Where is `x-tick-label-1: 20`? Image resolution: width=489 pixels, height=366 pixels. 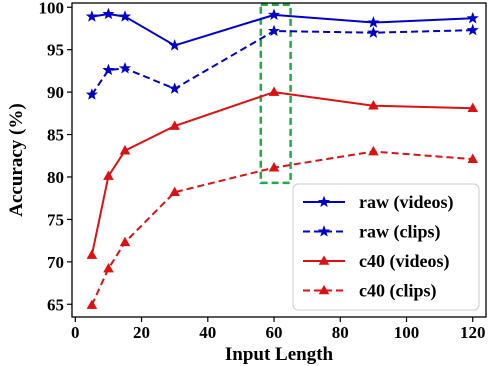 x-tick-label-1: 20 is located at coordinates (141, 332).